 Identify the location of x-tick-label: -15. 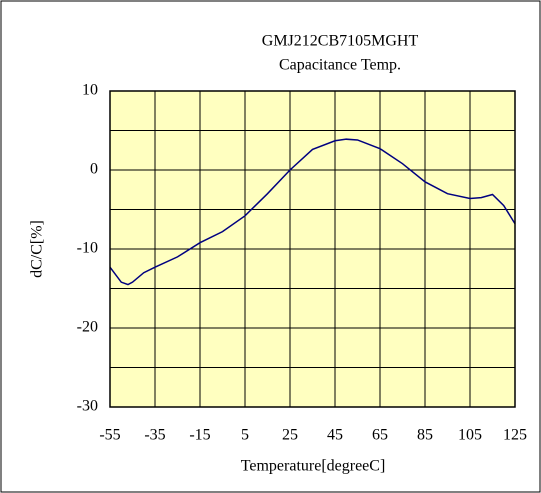
(199, 435).